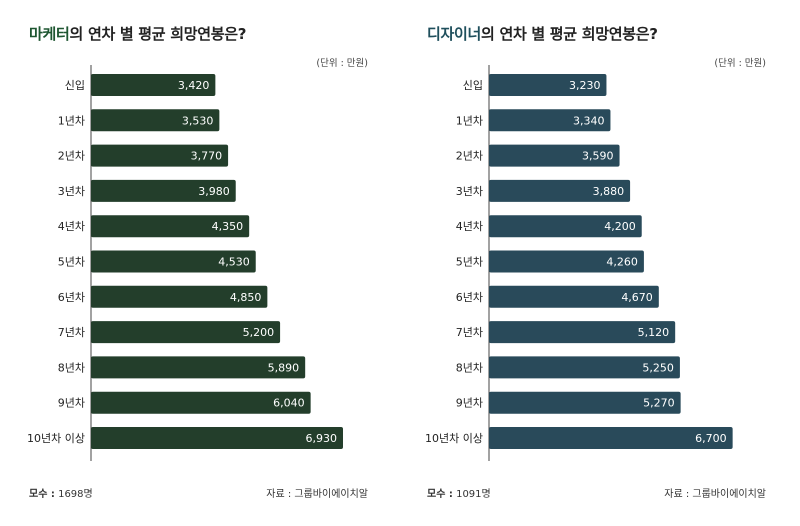 The width and height of the screenshot is (800, 526). I want to click on chart-title: 마케터의 연차 별 평균 희망연봉은?, so click(137, 33).